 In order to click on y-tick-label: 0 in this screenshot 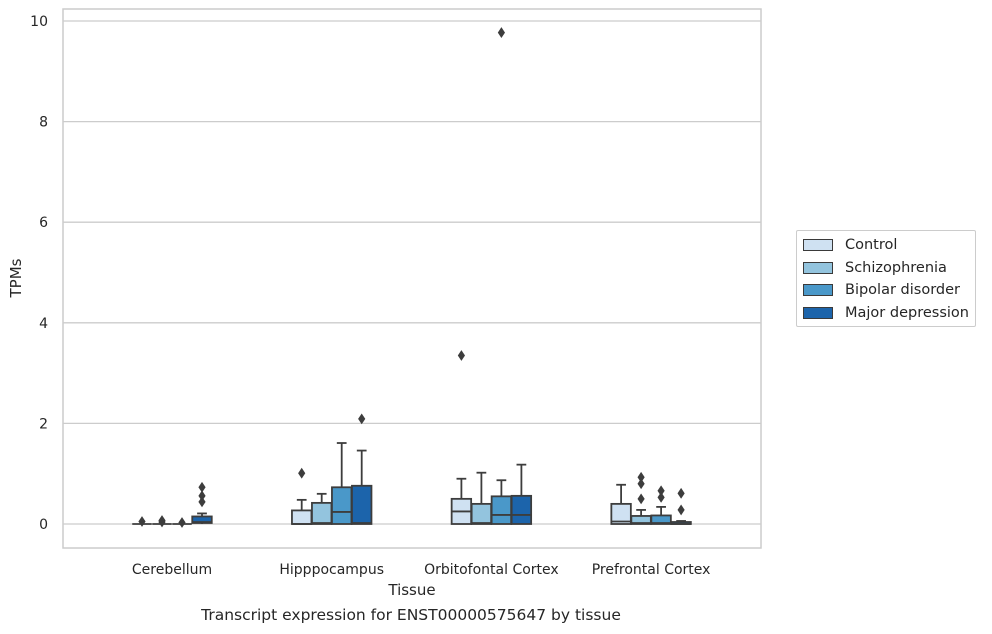, I will do `click(43, 525)`.